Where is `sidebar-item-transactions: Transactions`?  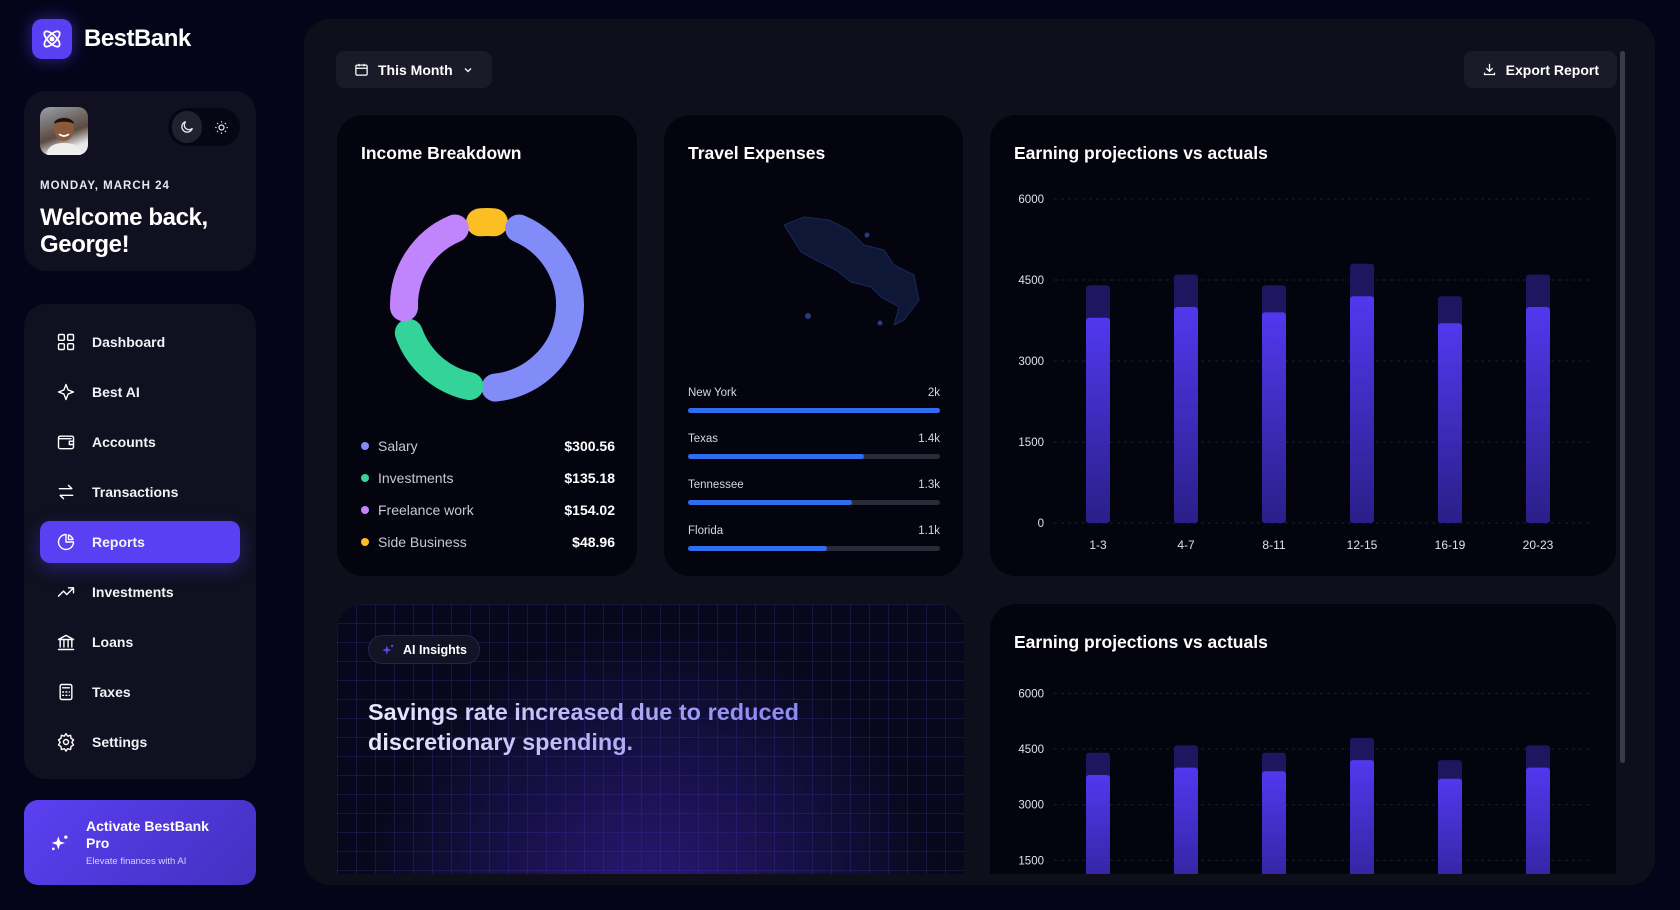 sidebar-item-transactions: Transactions is located at coordinates (140, 492).